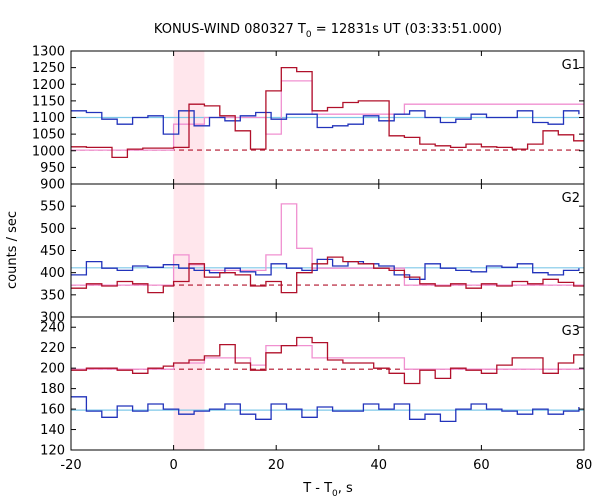 Image resolution: width=600 pixels, height=500 pixels. I want to click on y-tick-label: 1200, so click(48, 85).